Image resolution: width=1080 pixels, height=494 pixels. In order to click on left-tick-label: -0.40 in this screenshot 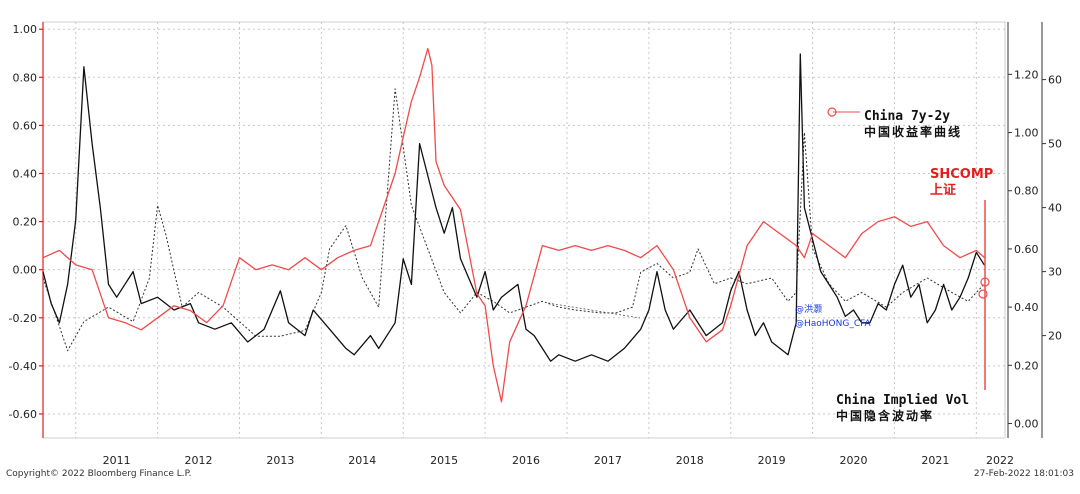, I will do `click(23, 366)`.